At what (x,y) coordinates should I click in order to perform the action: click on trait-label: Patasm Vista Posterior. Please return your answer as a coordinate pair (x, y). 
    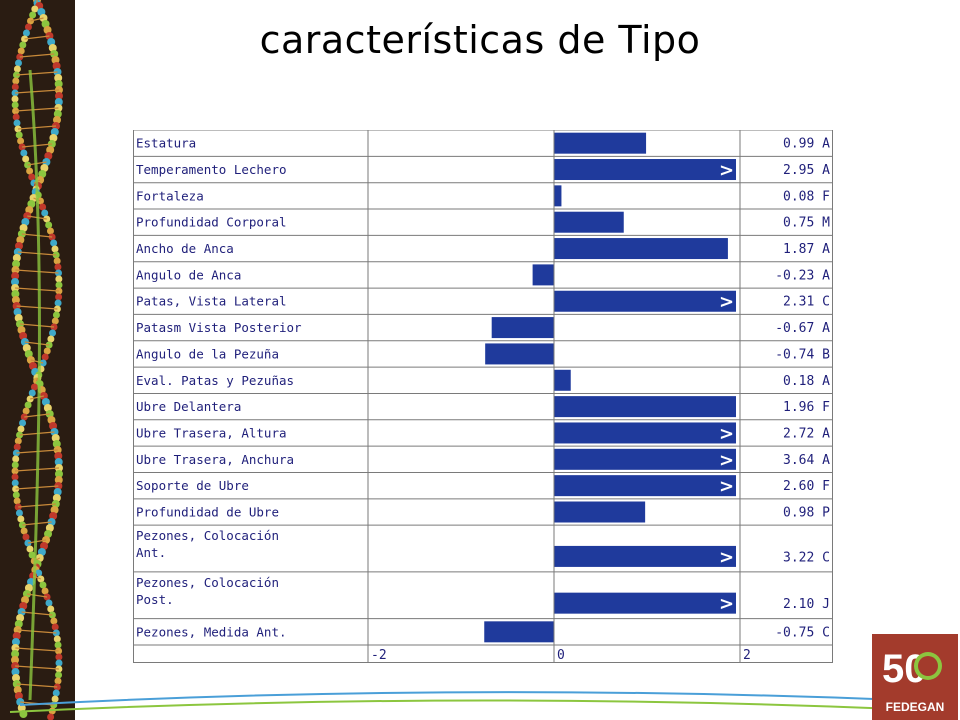
    Looking at the image, I should click on (219, 327).